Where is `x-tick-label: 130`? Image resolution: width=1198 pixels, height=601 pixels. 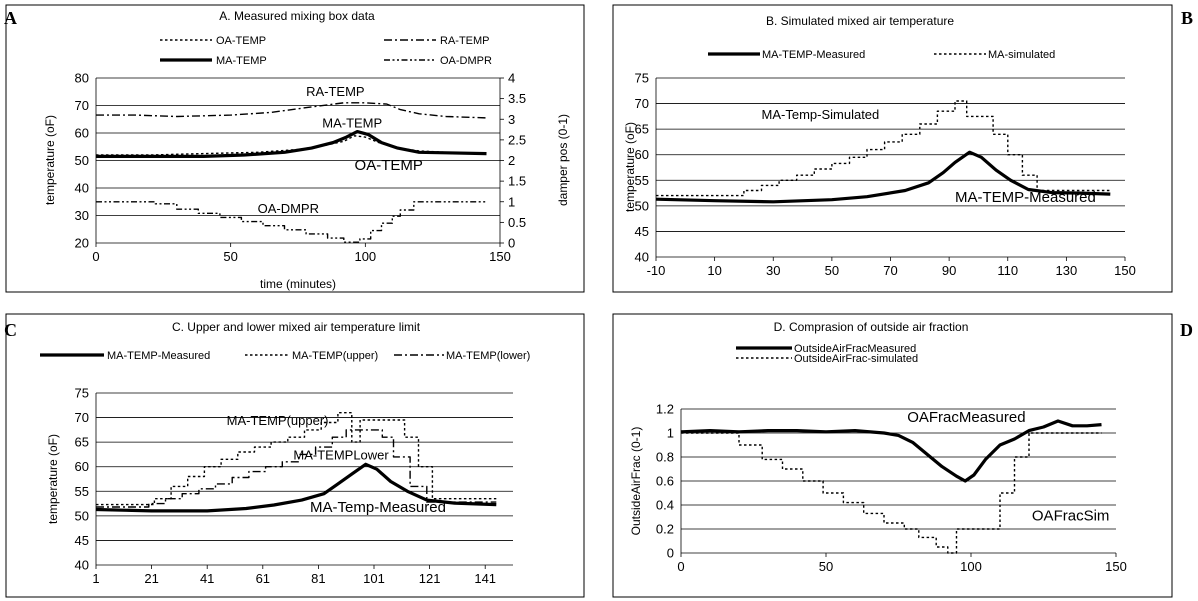 x-tick-label: 130 is located at coordinates (1067, 270).